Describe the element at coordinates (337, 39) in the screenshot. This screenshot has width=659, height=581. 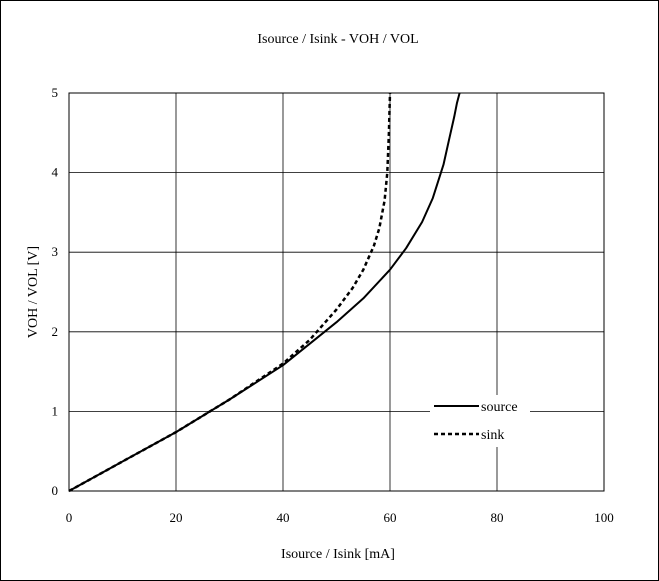
I see `chart-title: Isource / Isink - VOH / VOL` at that location.